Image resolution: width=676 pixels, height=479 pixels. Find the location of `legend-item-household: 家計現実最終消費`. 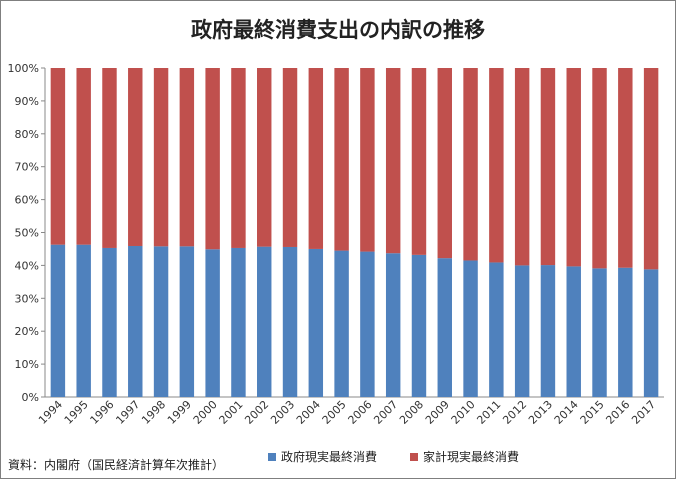

legend-item-household: 家計現実最終消費 is located at coordinates (464, 456).